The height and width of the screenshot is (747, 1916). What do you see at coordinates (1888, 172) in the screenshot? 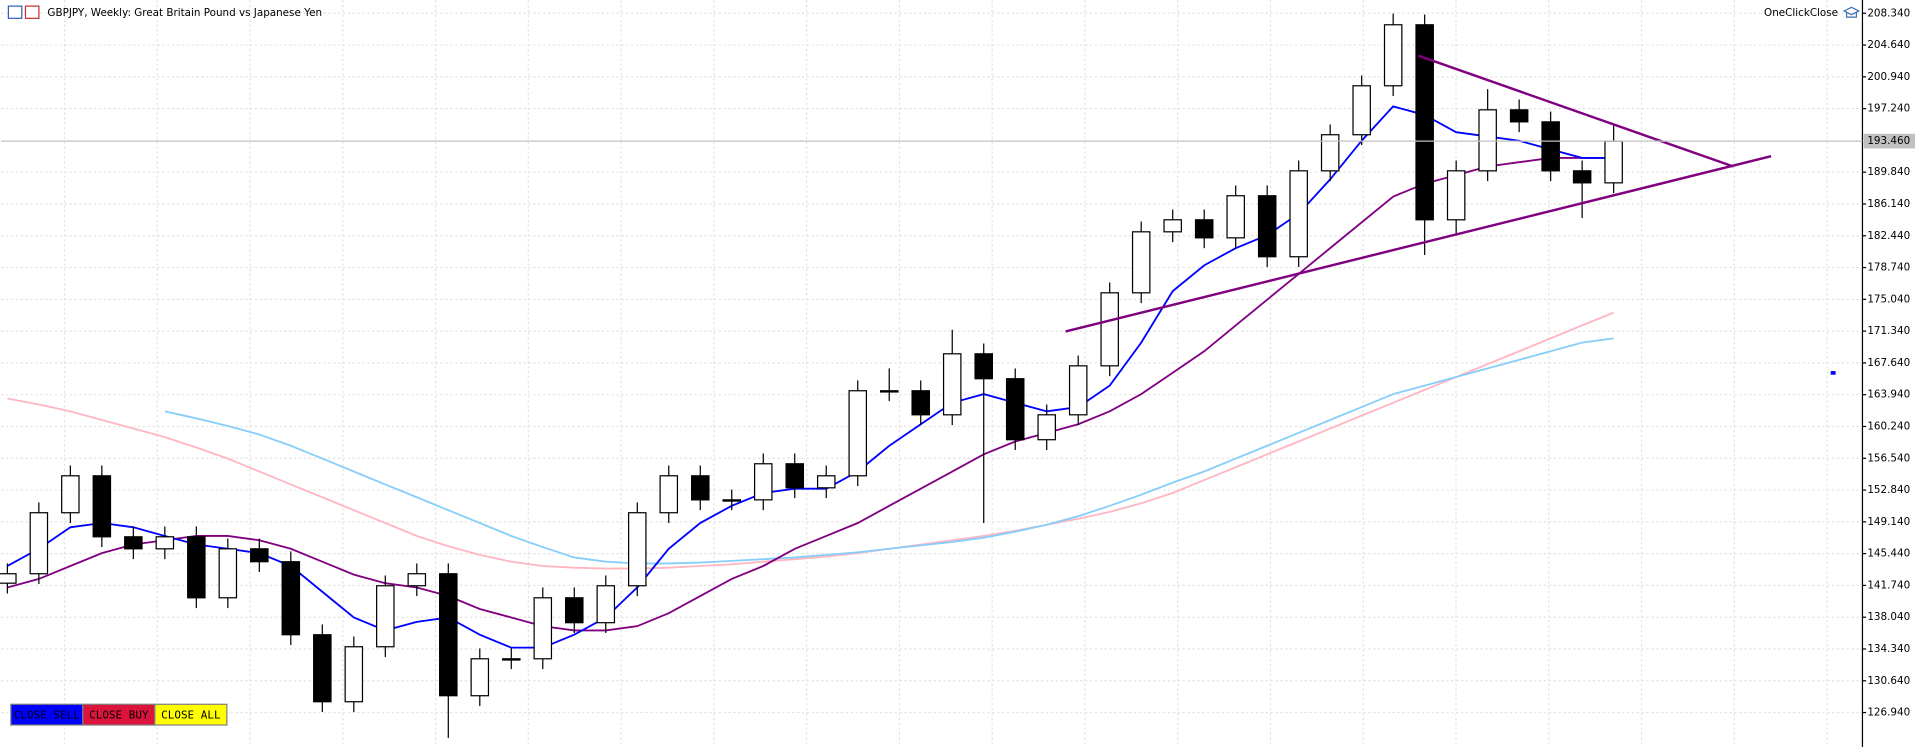
I see `y-tick-label: 189.840` at bounding box center [1888, 172].